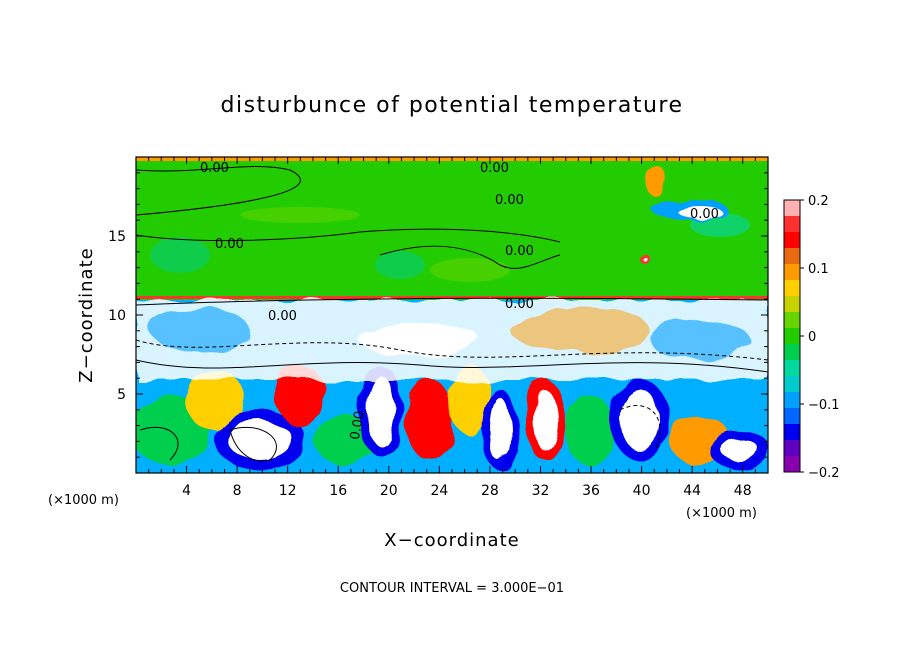 This screenshot has height=654, width=904. Describe the element at coordinates (86, 314) in the screenshot. I see `z-axis-label: Z−coordinate` at that location.